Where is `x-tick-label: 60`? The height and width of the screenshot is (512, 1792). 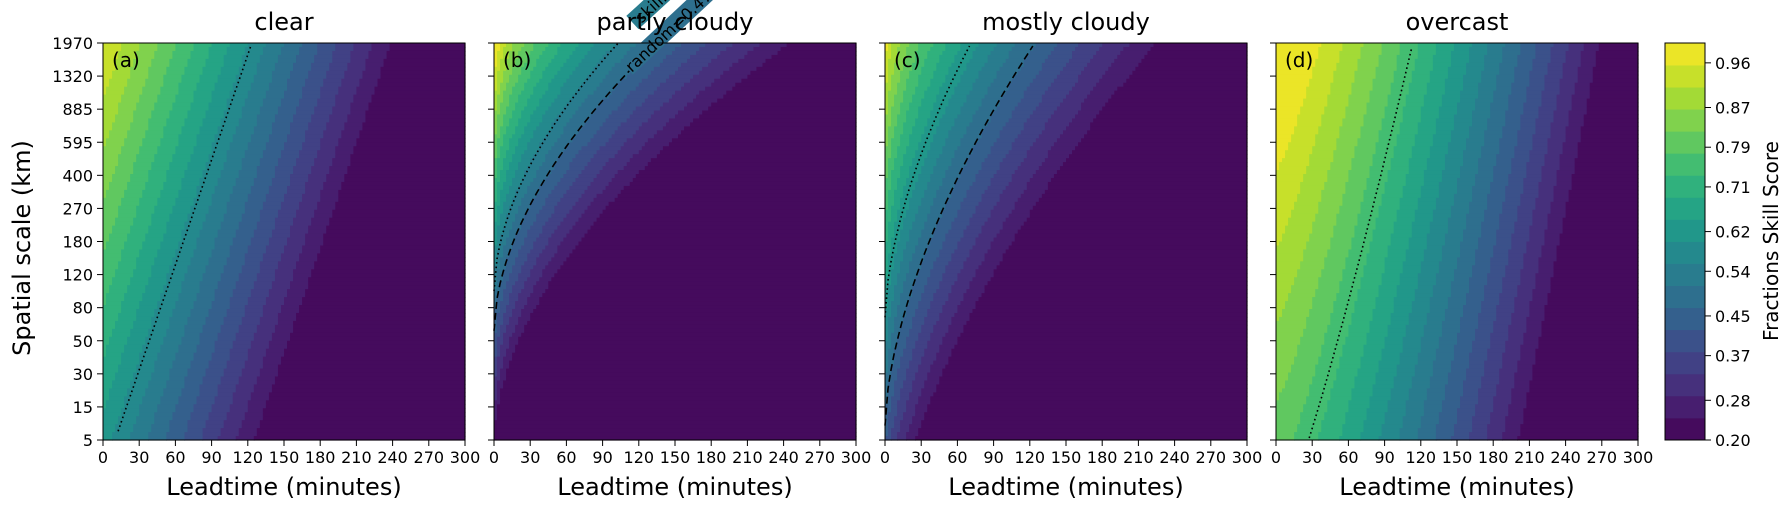
x-tick-label: 60 is located at coordinates (566, 457).